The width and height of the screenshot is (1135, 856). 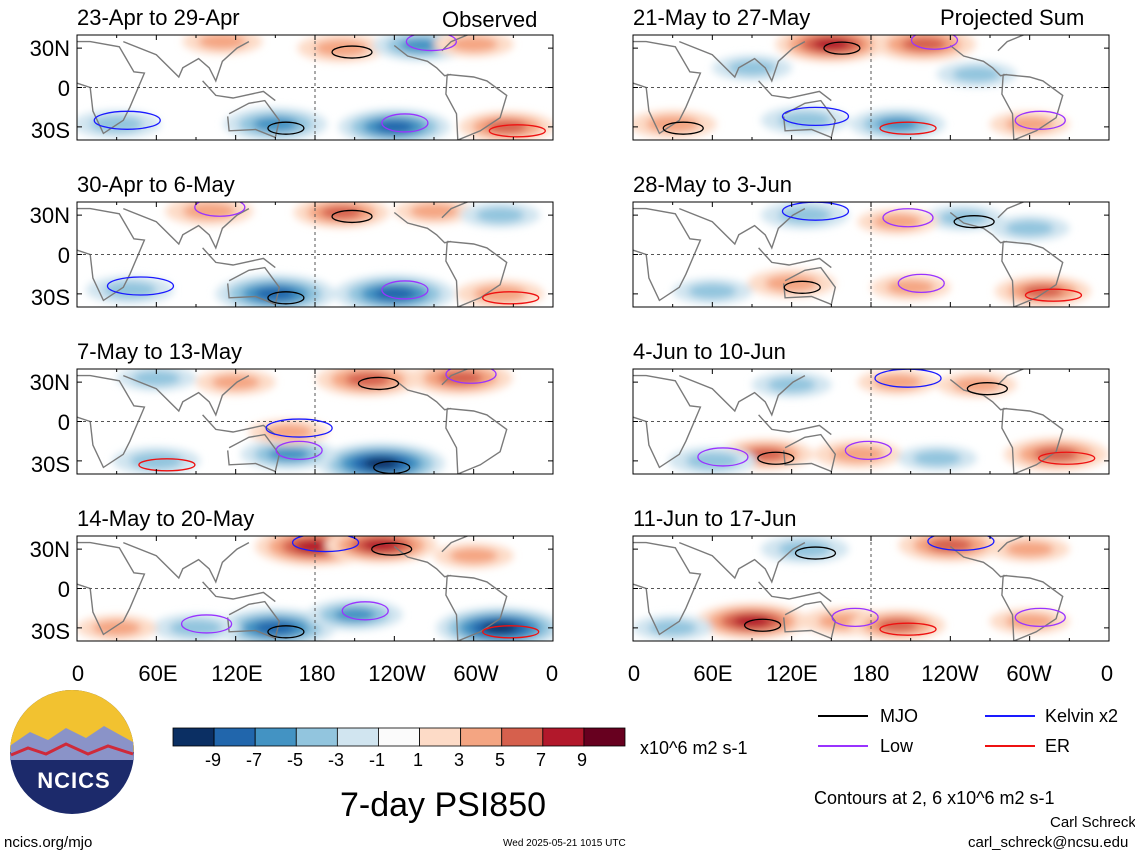 I want to click on colorbar-label: 1, so click(x=417, y=760).